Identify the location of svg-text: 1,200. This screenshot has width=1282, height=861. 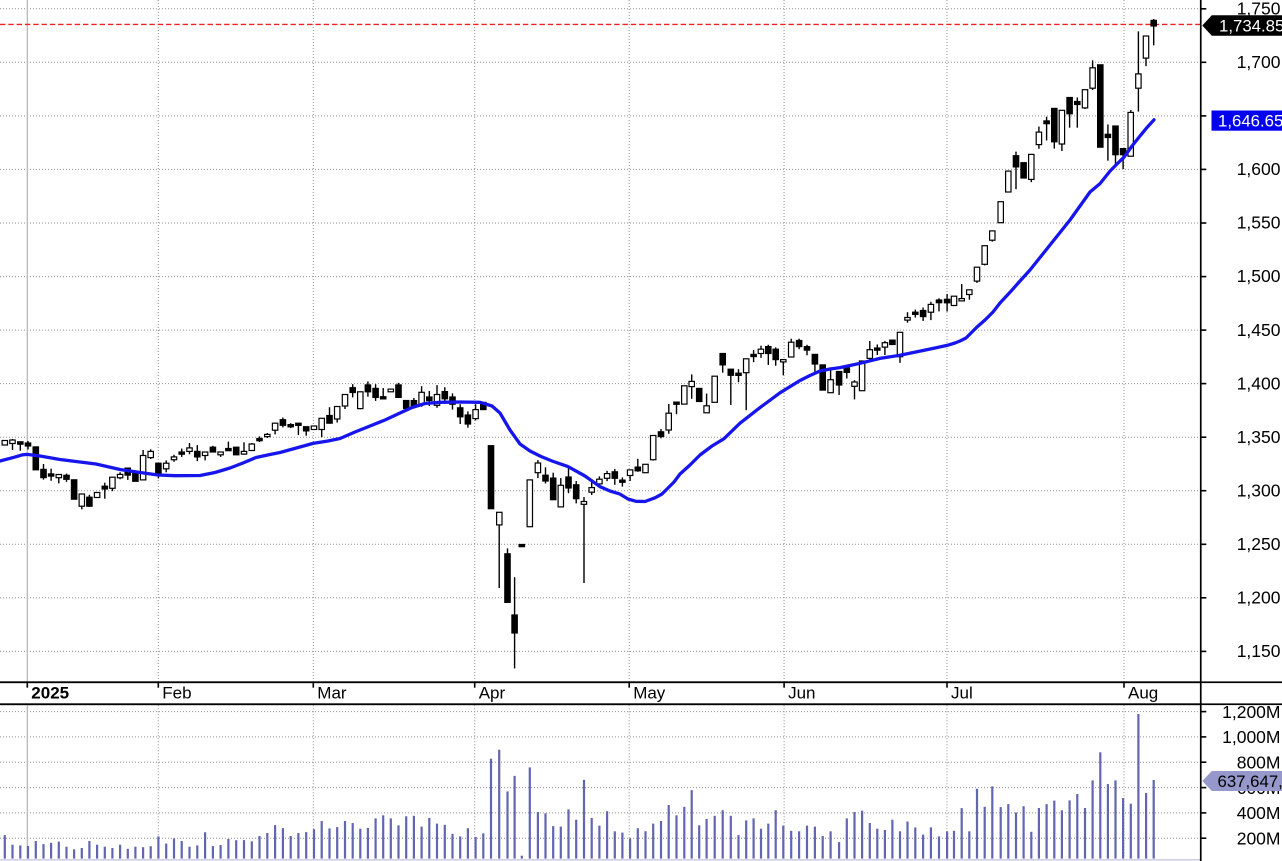
(1259, 598).